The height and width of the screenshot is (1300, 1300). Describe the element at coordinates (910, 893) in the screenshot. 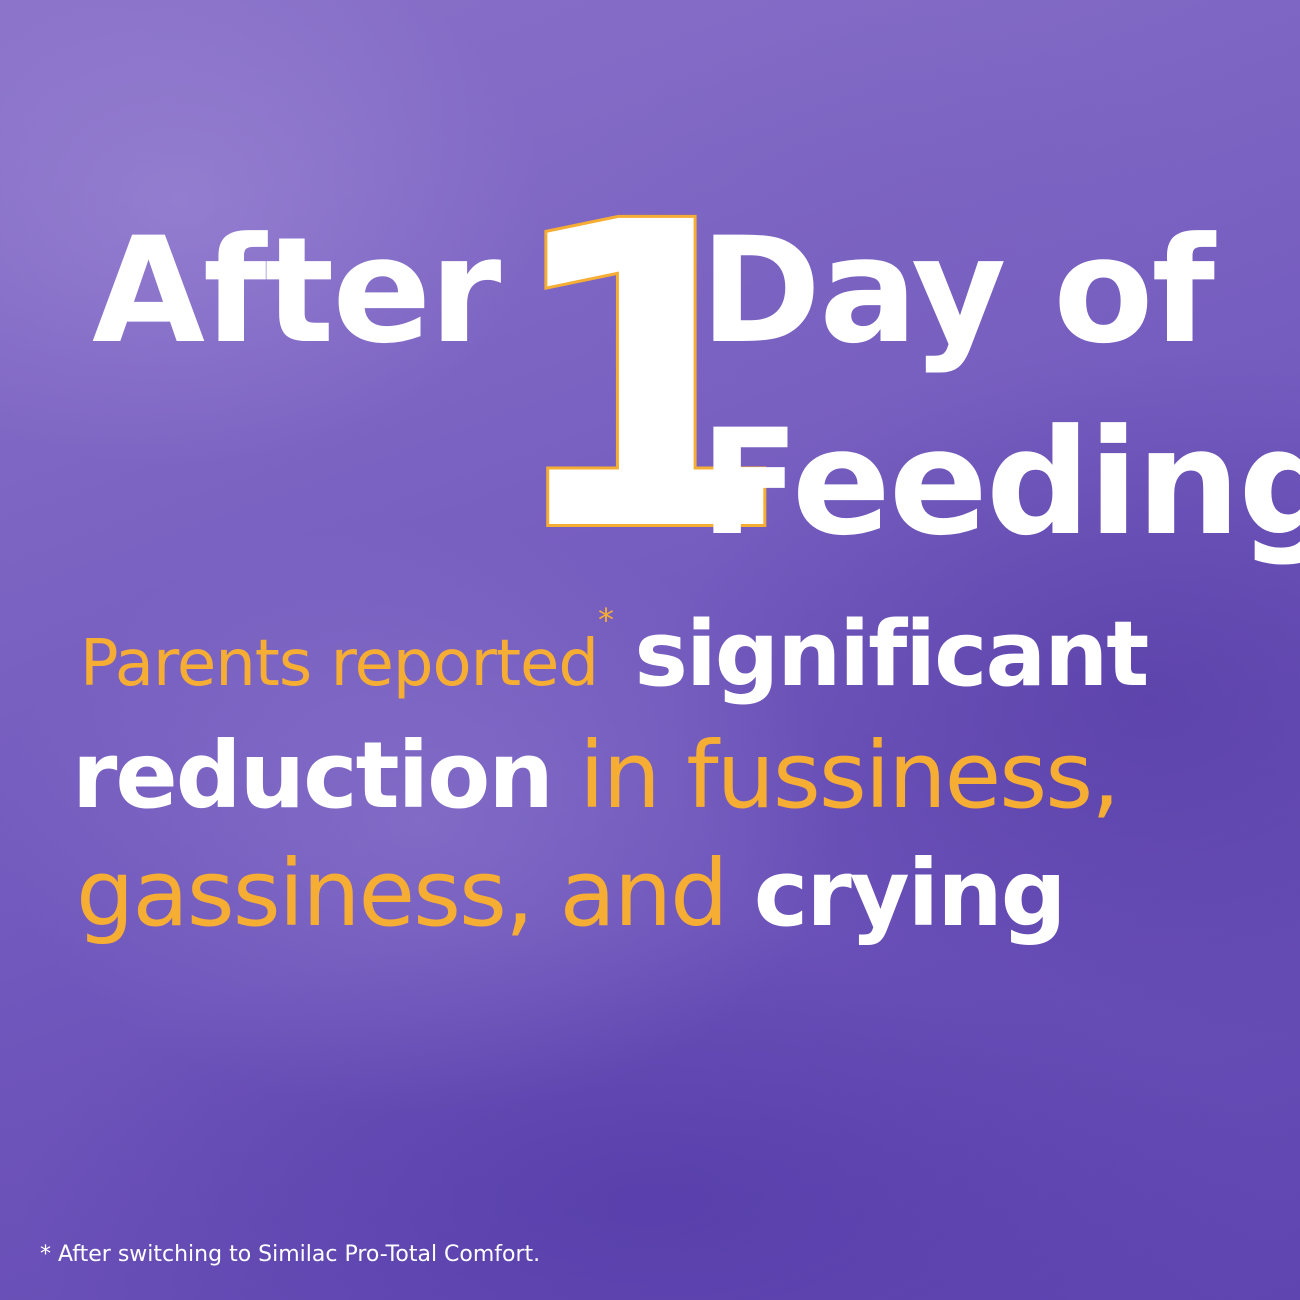

I see `crying-text: crying` at that location.